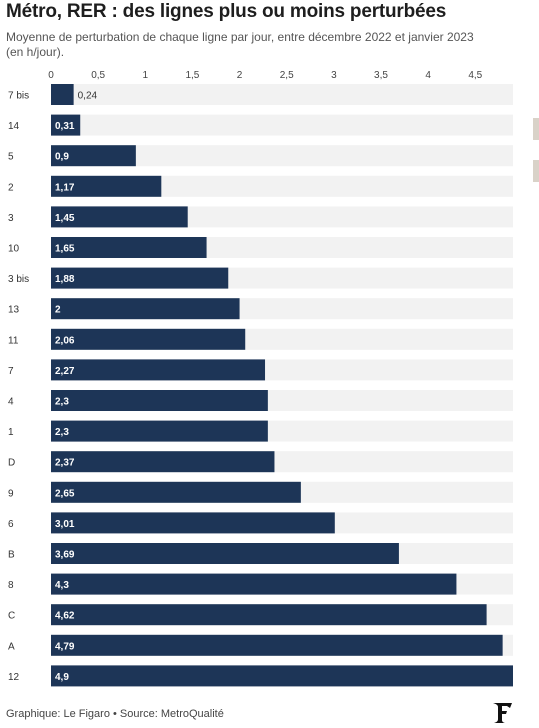 This screenshot has width=539, height=728. I want to click on value-label: 3,69, so click(65, 555).